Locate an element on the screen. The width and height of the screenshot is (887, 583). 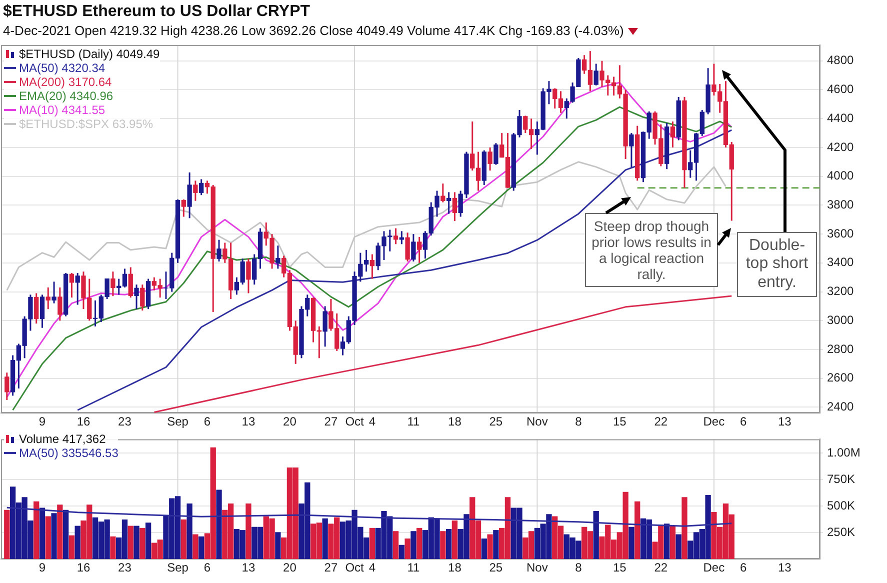
y-tick-label: 3600 is located at coordinates (840, 233).